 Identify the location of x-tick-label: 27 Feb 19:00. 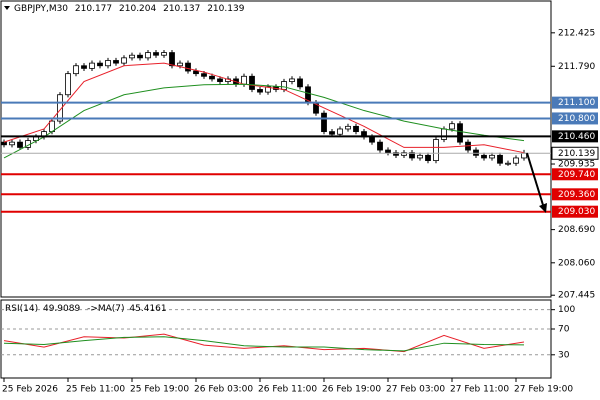
(543, 390).